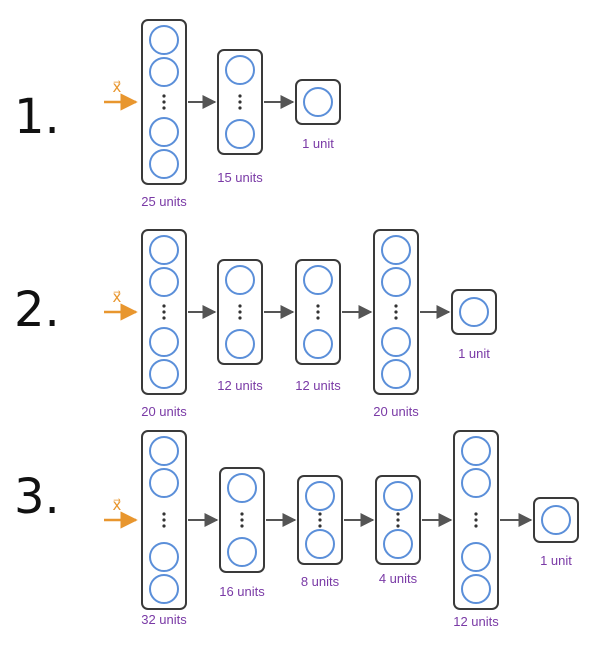 The image size is (606, 646). I want to click on layer-box: 32 units, so click(164, 528).